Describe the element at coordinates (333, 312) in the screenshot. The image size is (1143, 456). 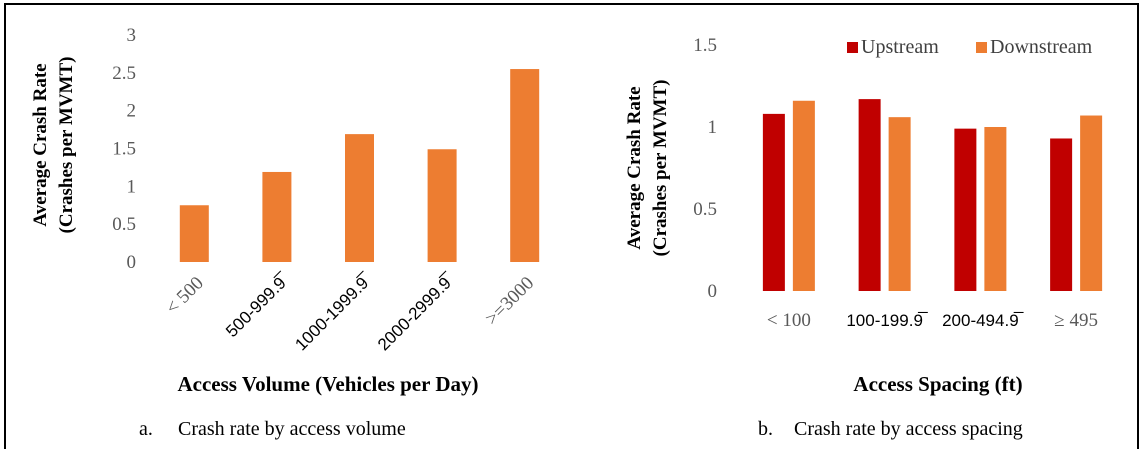
I see `chart-a-xtick: 1000-1999.9̅` at that location.